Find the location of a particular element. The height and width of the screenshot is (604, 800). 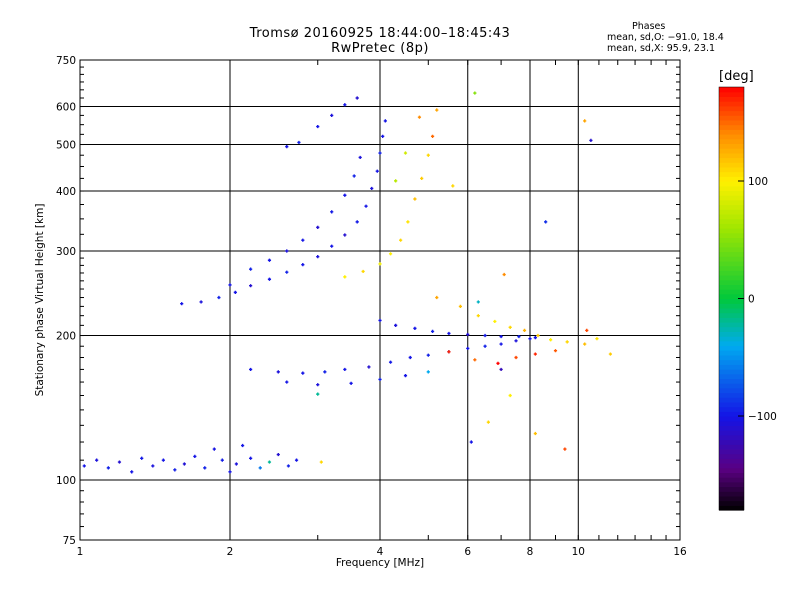

y-tick-label: 500 is located at coordinates (66, 146).